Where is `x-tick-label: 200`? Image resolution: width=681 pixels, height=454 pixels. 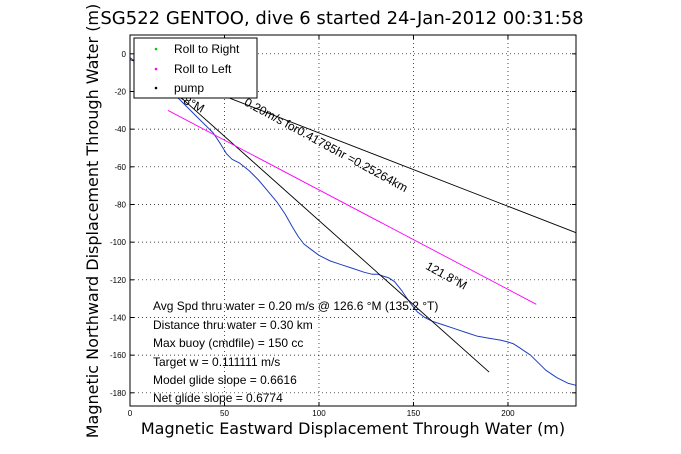 x-tick-label: 200 is located at coordinates (508, 413).